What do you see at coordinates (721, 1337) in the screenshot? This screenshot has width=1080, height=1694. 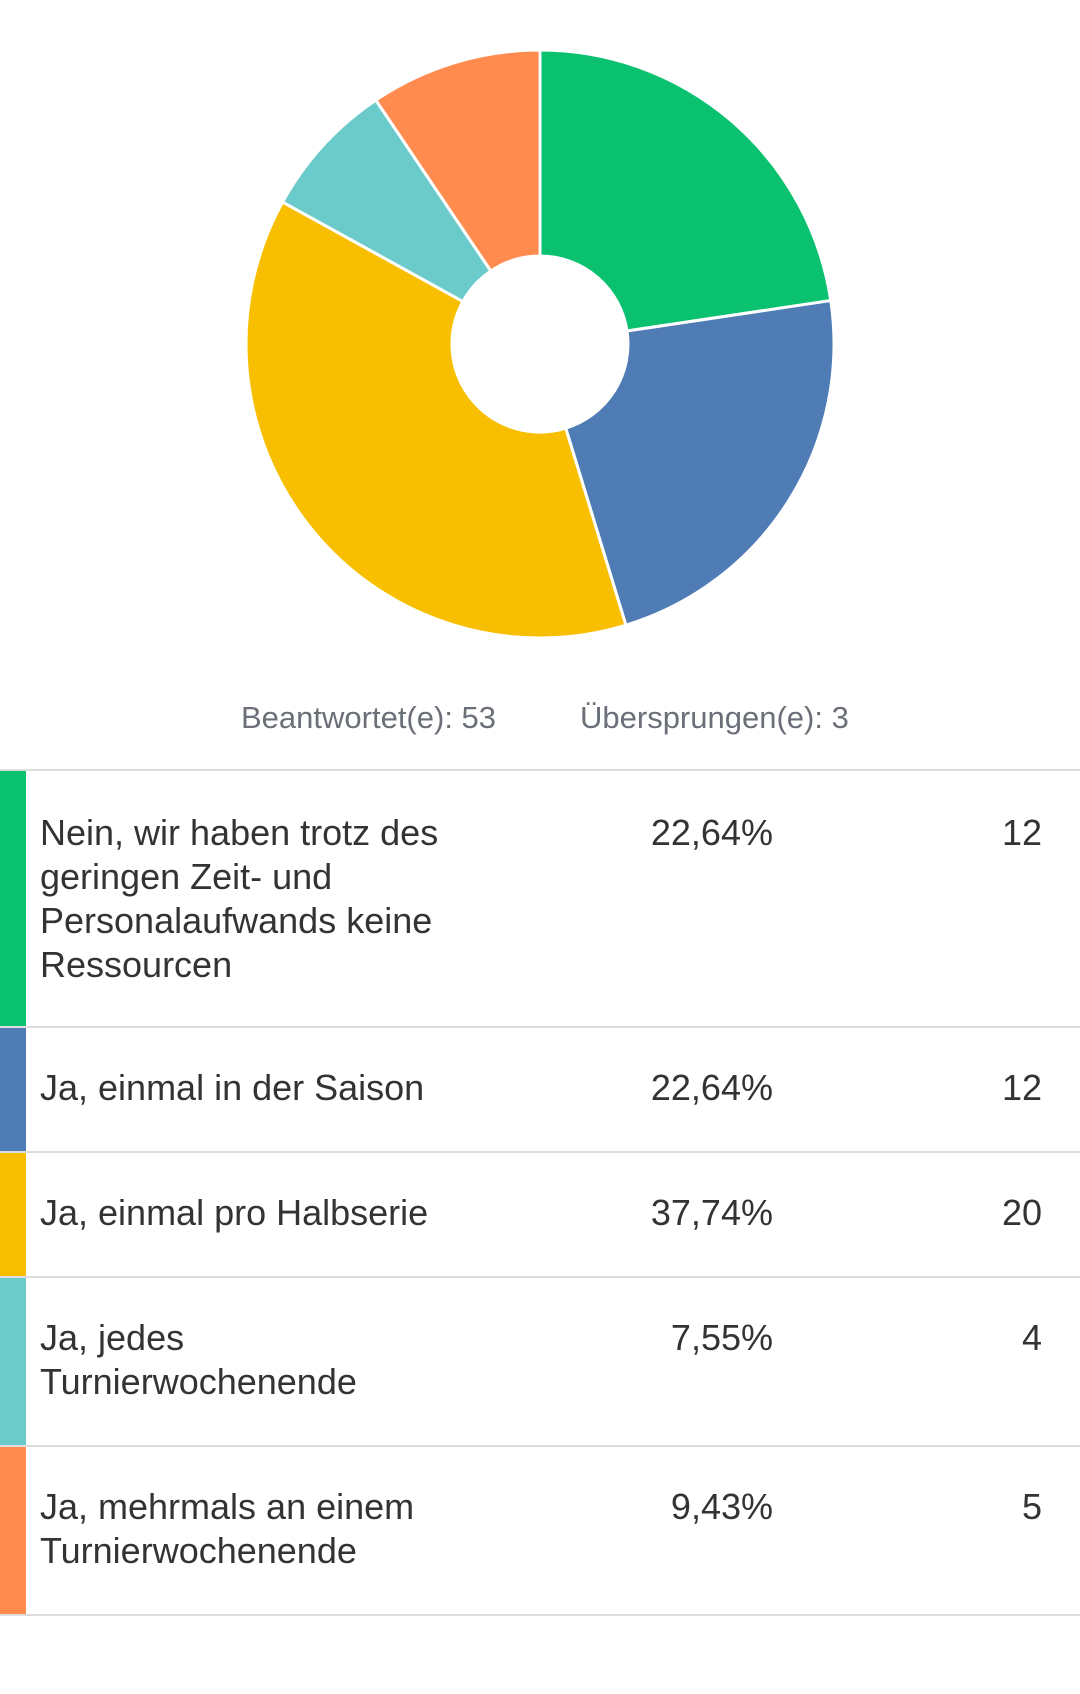 I see `answer-percent: 7,55%` at bounding box center [721, 1337].